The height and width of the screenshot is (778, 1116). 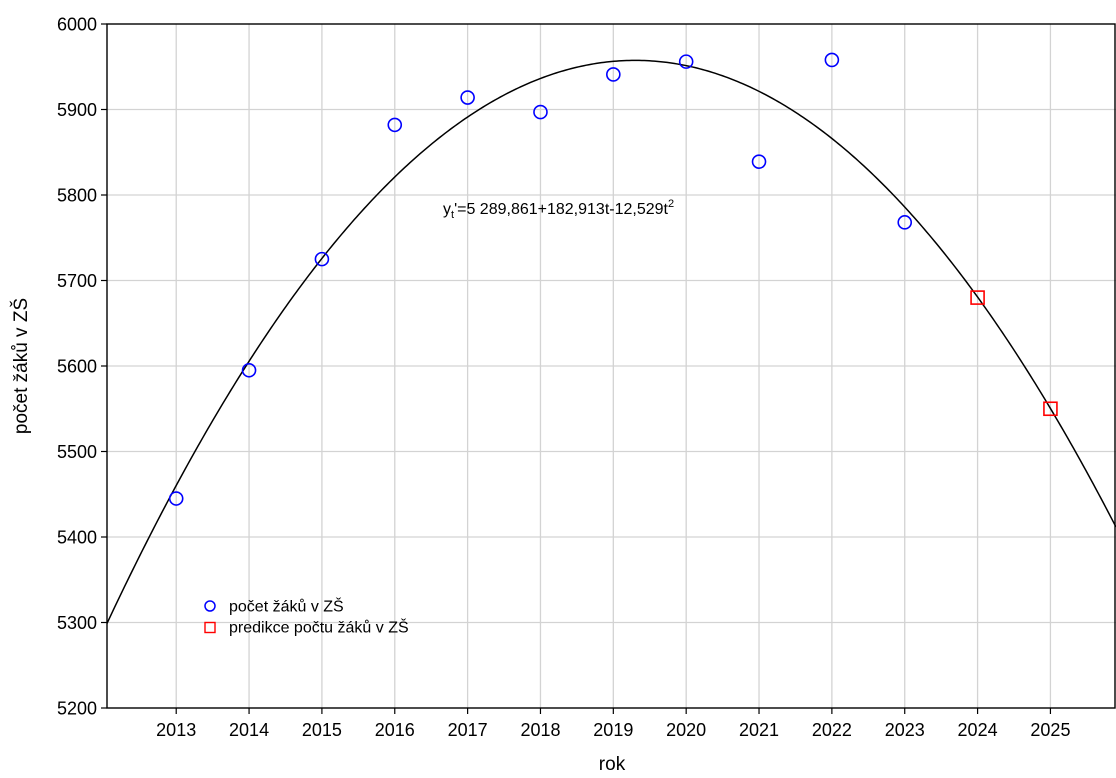 I want to click on trend-equation: yt'=5 289,861+182,913t-12,529t2, so click(x=558, y=209).